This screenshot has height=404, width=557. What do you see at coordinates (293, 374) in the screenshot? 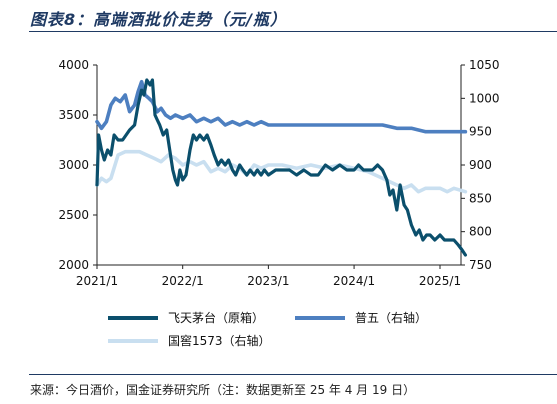
I see `source-divider` at bounding box center [293, 374].